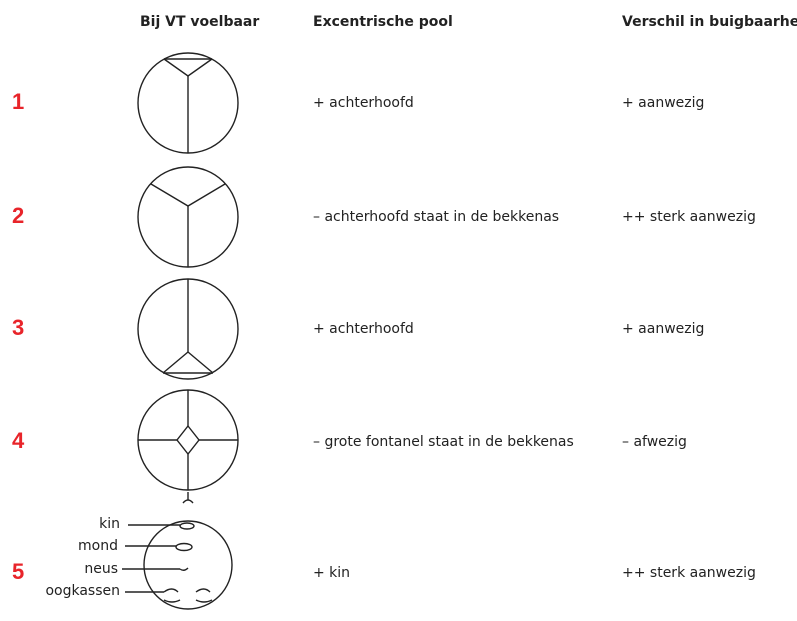 Image resolution: width=797 pixels, height=621 pixels. Describe the element at coordinates (101, 569) in the screenshot. I see `face-label: neus` at that location.